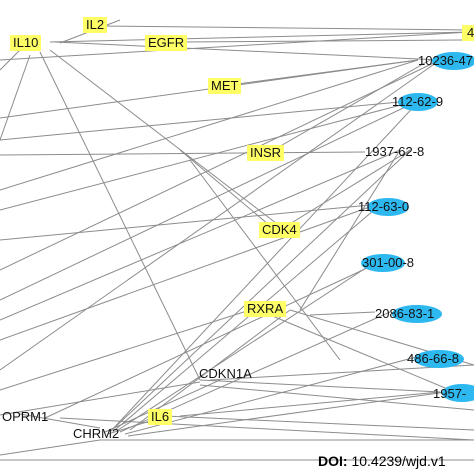  Describe the element at coordinates (395, 151) in the screenshot. I see `node-1937-62-8: 1937-62-8` at that location.